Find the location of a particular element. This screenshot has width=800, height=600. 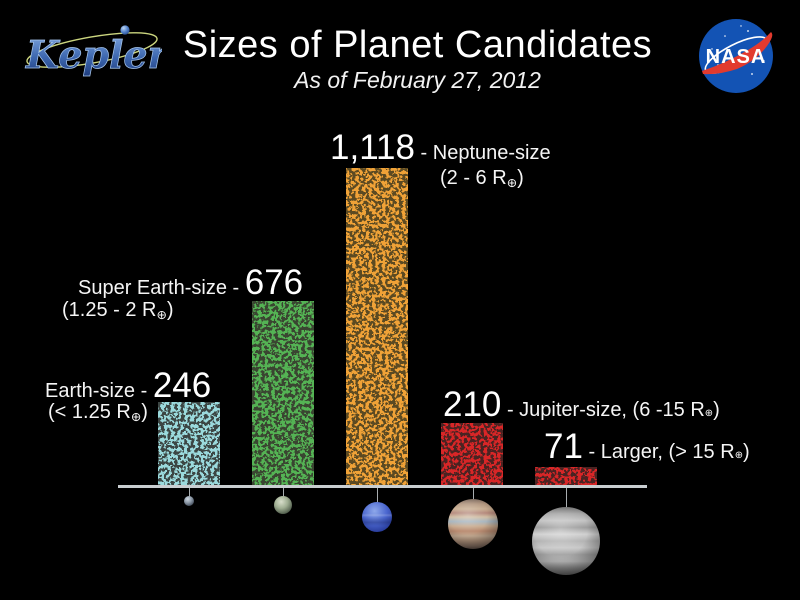

page-subtitle: As of February 27, 2012 is located at coordinates (417, 80).